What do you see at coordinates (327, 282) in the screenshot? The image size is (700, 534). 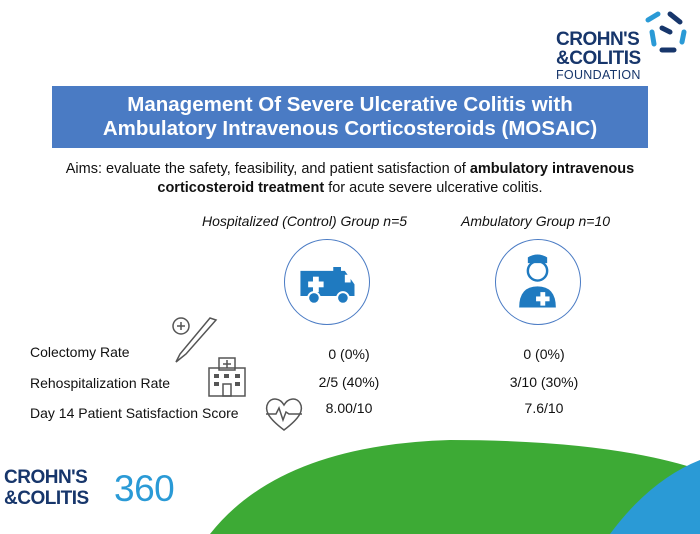 I see `ambulance-icon` at bounding box center [327, 282].